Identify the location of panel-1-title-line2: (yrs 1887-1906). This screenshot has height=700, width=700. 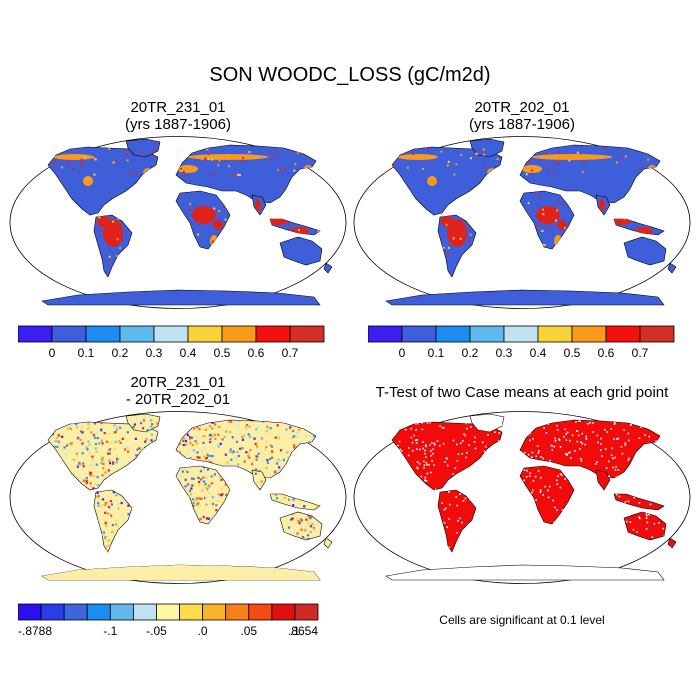
(178, 124).